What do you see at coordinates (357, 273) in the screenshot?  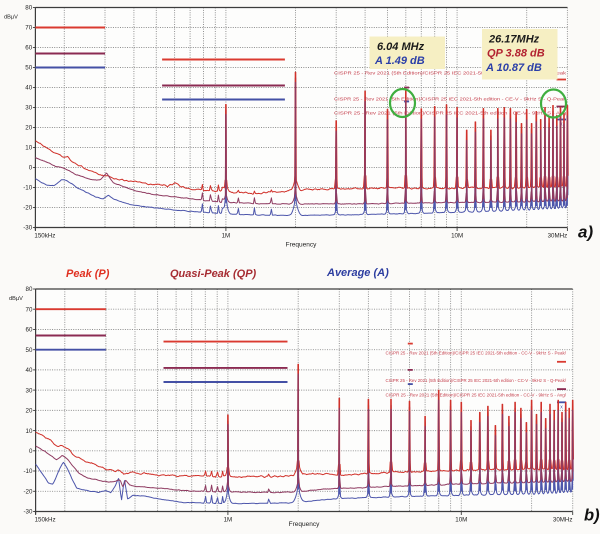 I see `svg-text: Average (A)` at bounding box center [357, 273].